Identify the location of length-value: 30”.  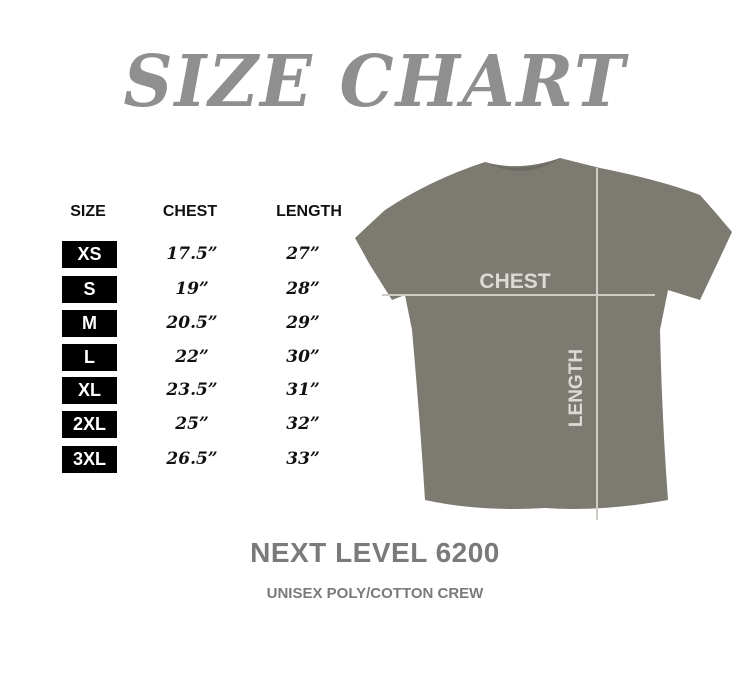
(303, 357).